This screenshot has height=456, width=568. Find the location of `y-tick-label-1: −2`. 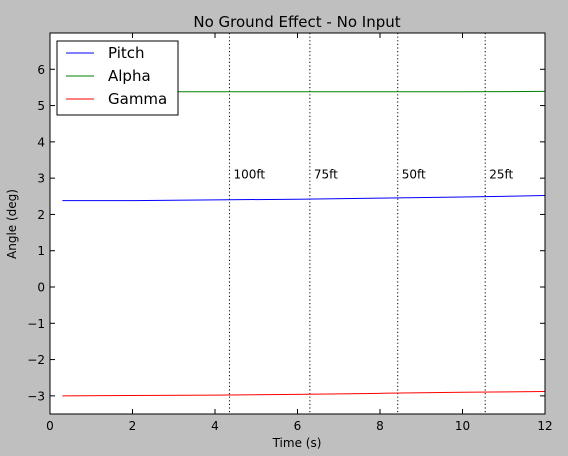

y-tick-label-1: −2 is located at coordinates (36, 360).